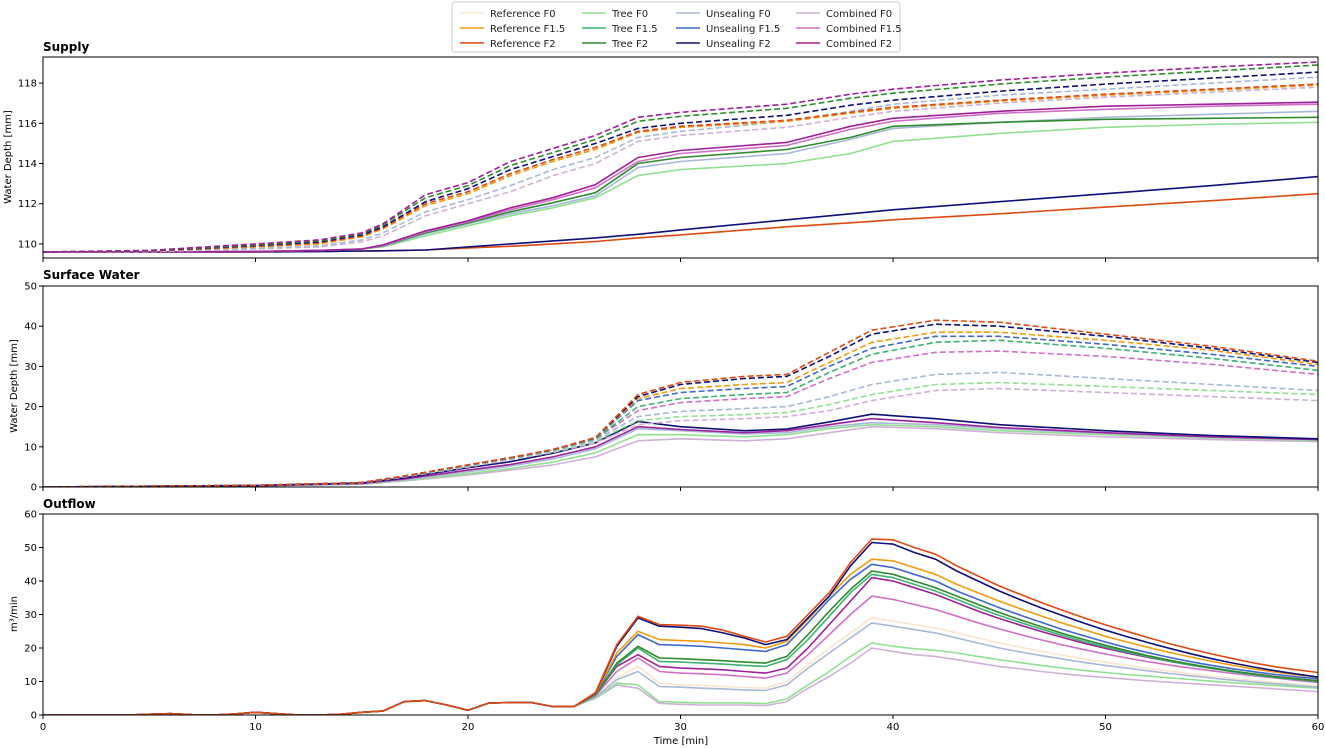 The width and height of the screenshot is (1325, 748). I want to click on legend-entry: Combined F0, so click(844, 14).